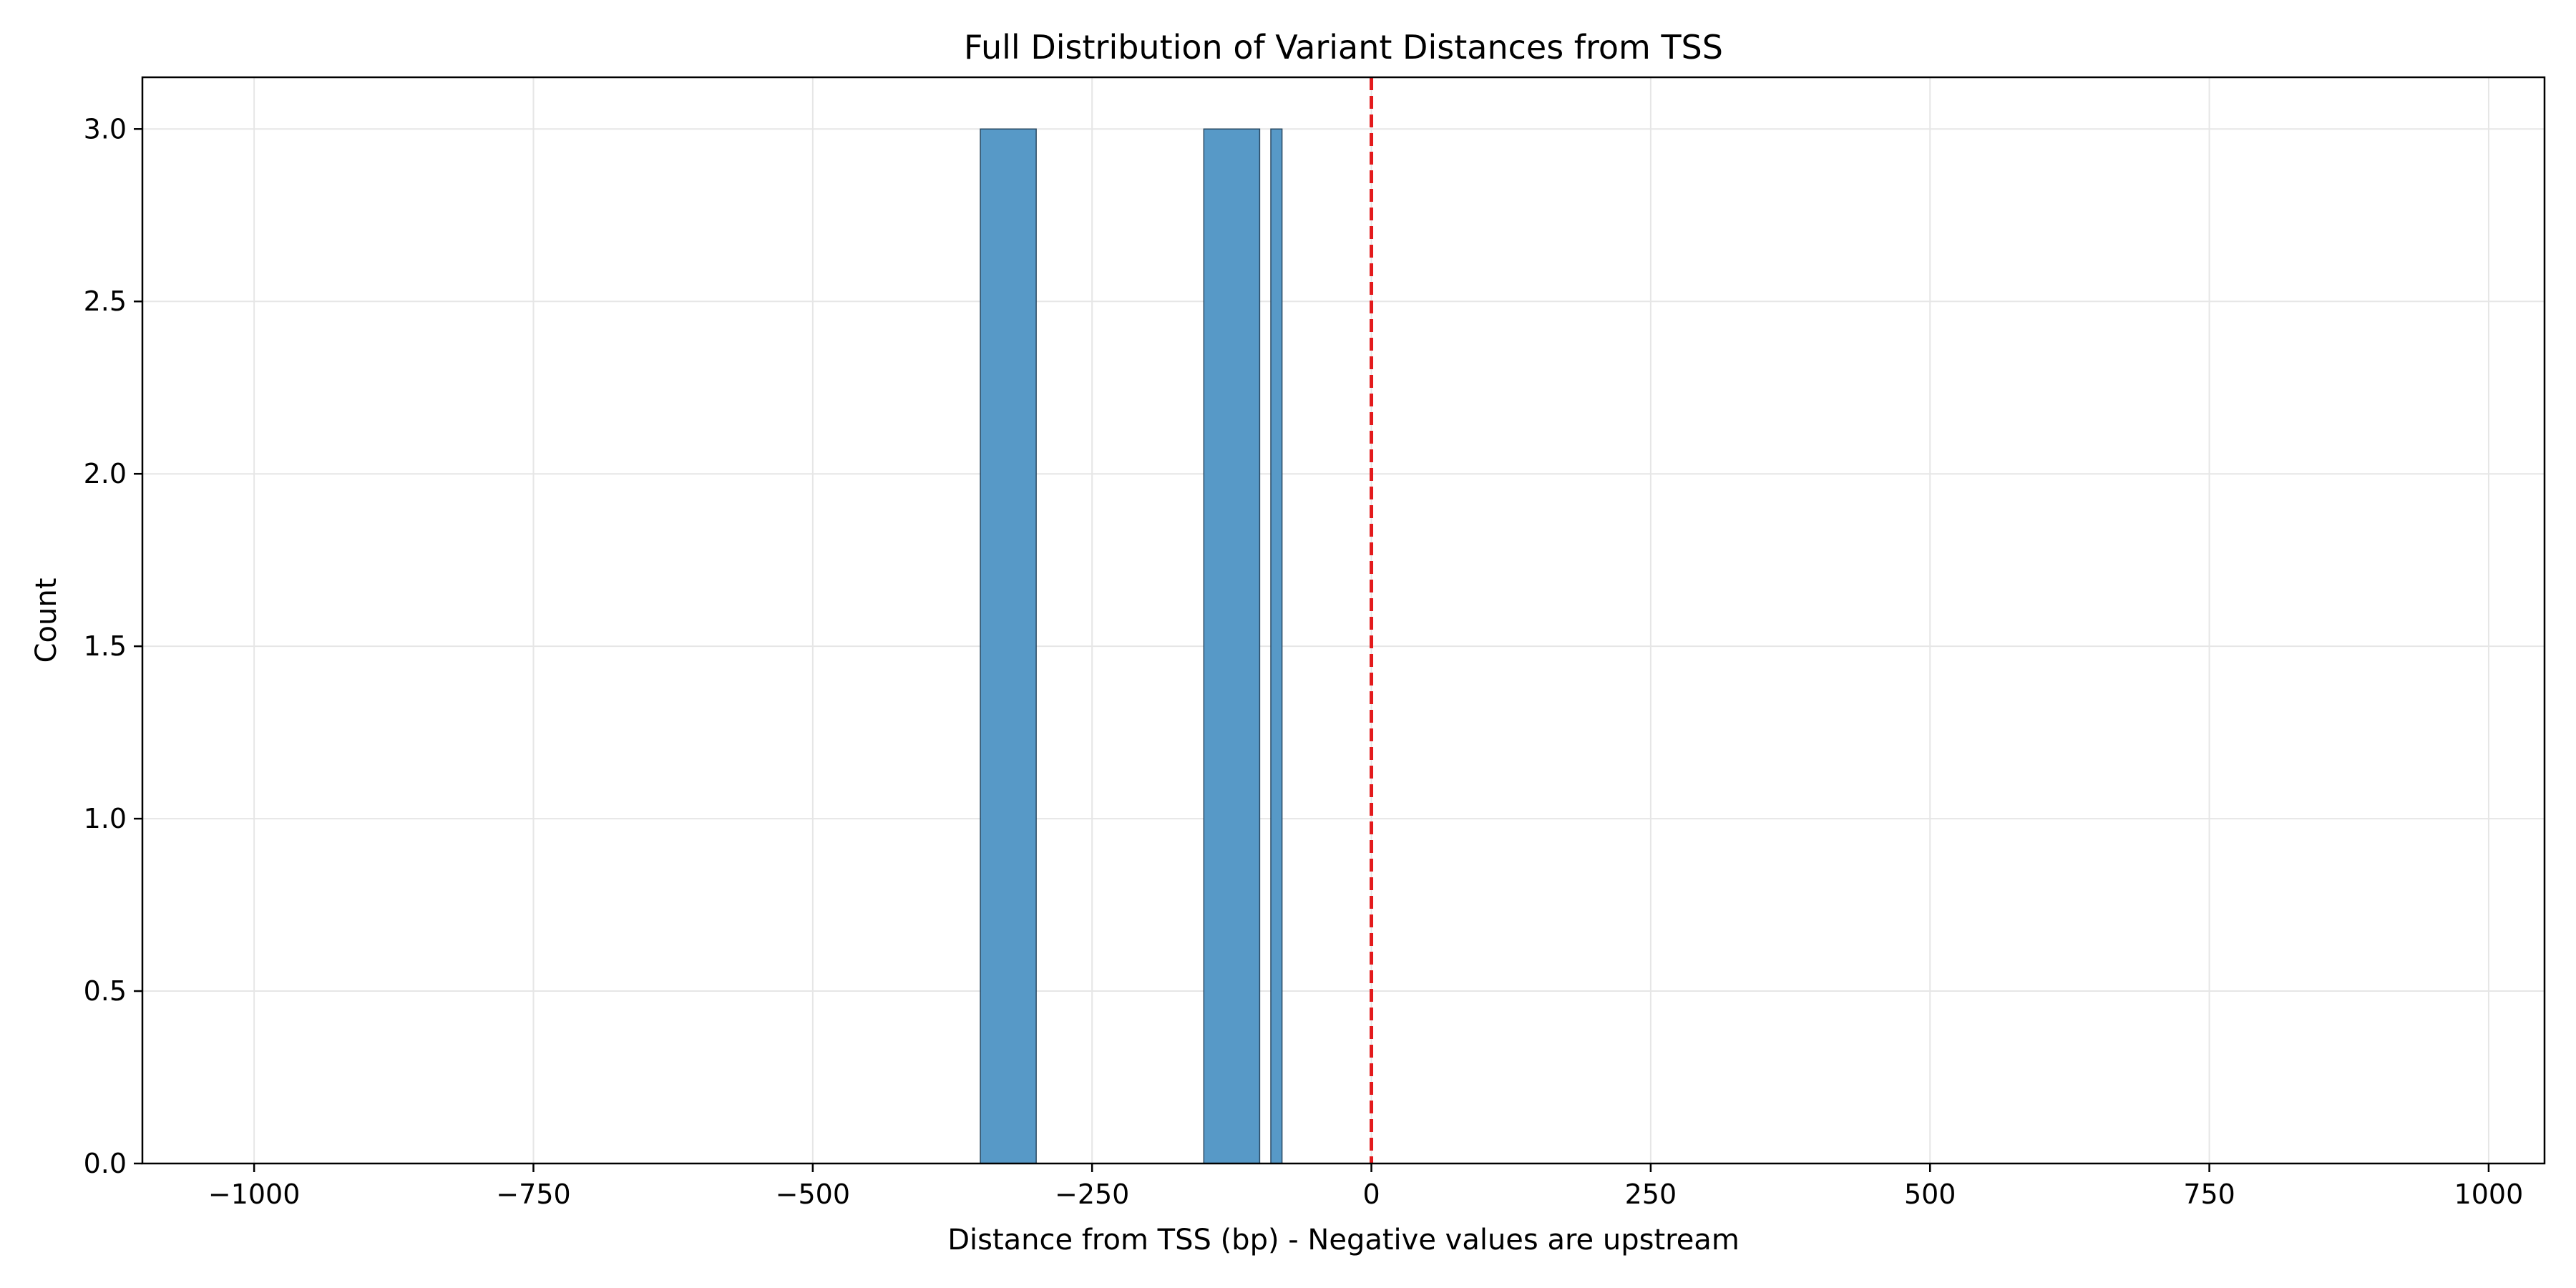 Image resolution: width=2576 pixels, height=1288 pixels. I want to click on y-tick-label: 1.5, so click(105, 646).